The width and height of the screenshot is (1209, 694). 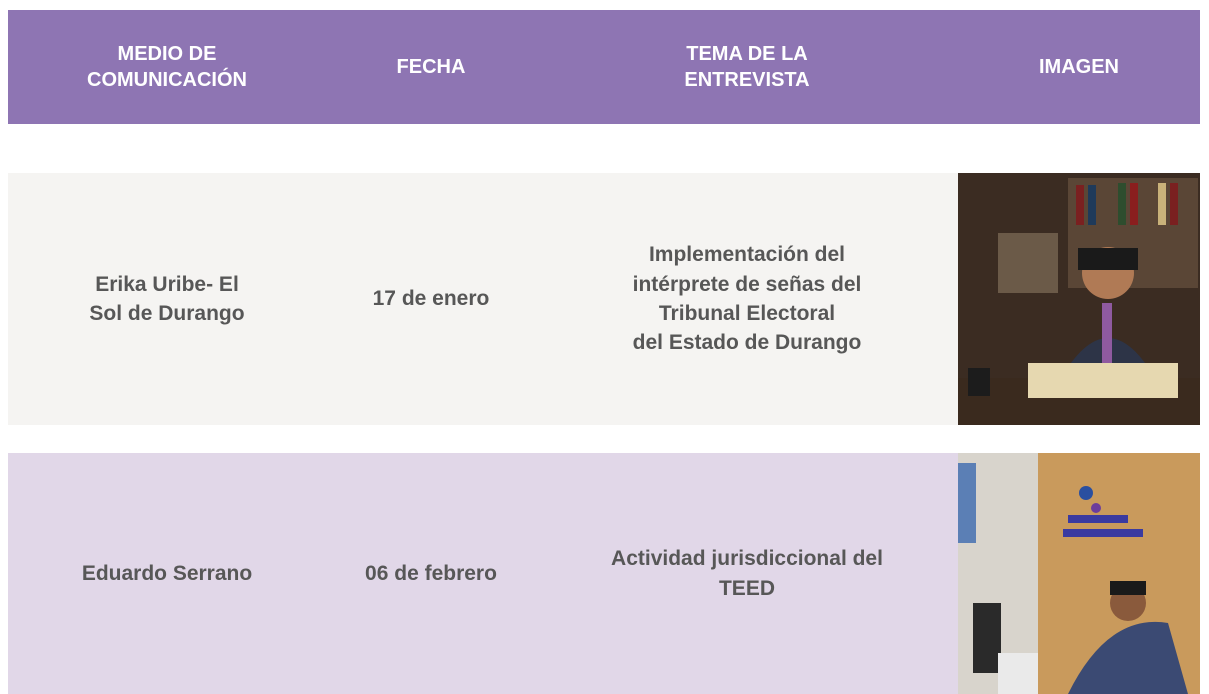 I want to click on cell: 06 de febrero, so click(x=431, y=573).